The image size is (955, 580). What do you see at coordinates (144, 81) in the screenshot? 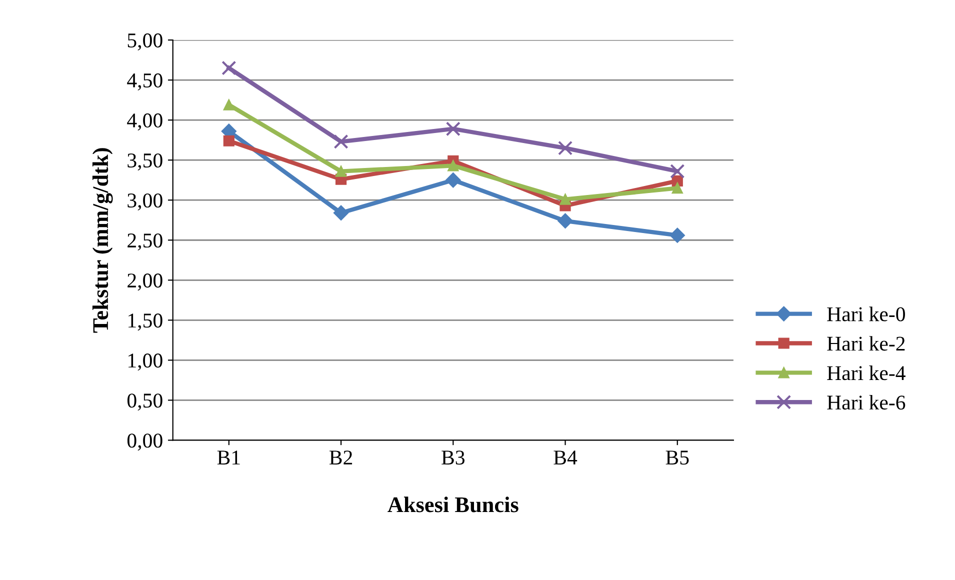
I see `y-tick-label: 4,50` at bounding box center [144, 81].